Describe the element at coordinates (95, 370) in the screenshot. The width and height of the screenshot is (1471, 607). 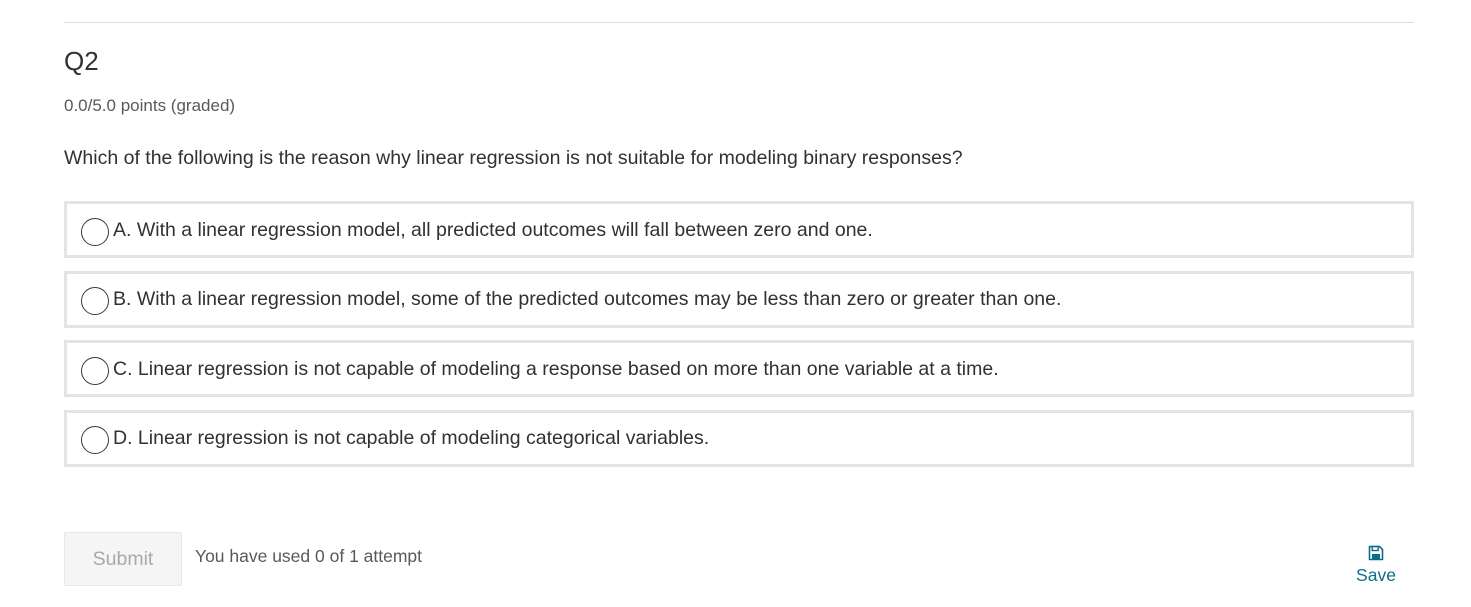
I see `radio-button-c` at that location.